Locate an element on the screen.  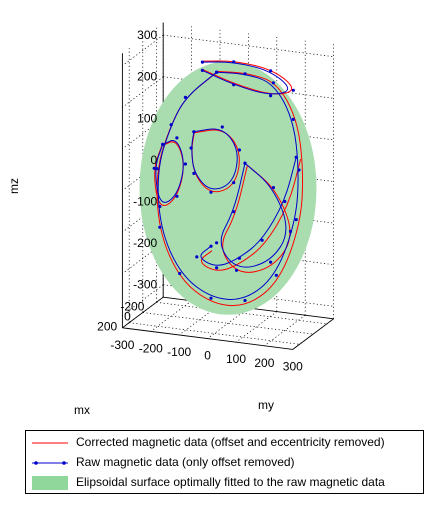
y-tick-label: 0 is located at coordinates (127, 317).